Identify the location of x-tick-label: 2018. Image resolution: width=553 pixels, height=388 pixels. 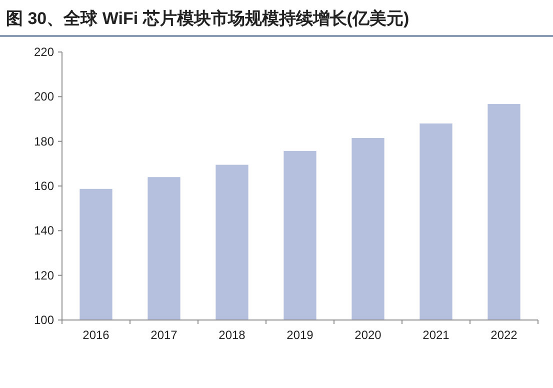
(232, 335).